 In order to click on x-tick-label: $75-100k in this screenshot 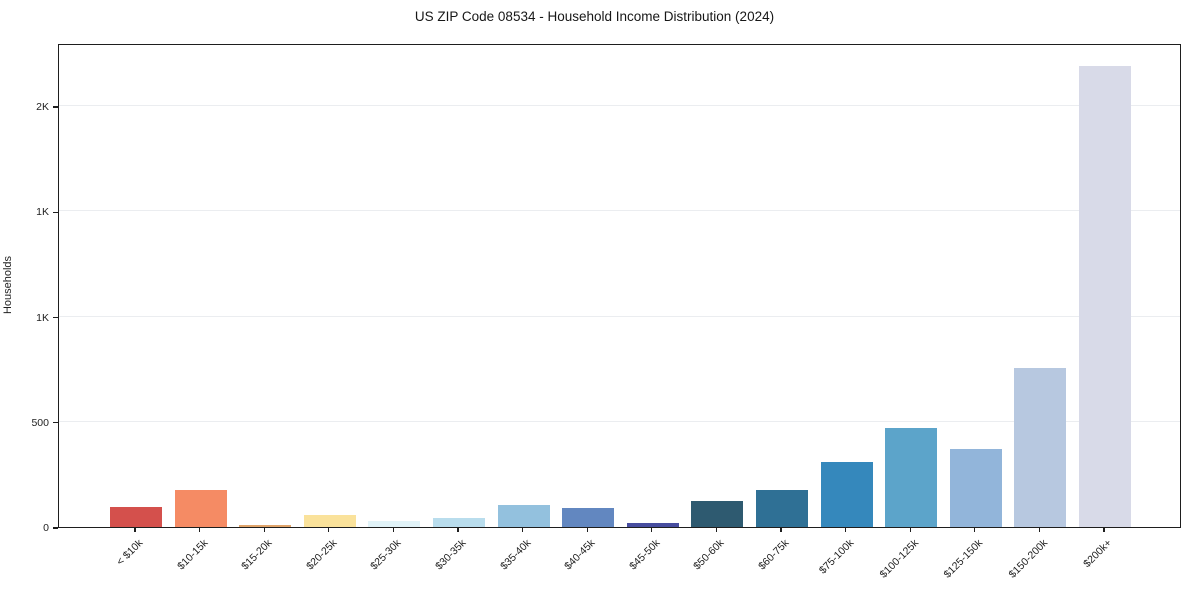, I will do `click(836, 557)`.